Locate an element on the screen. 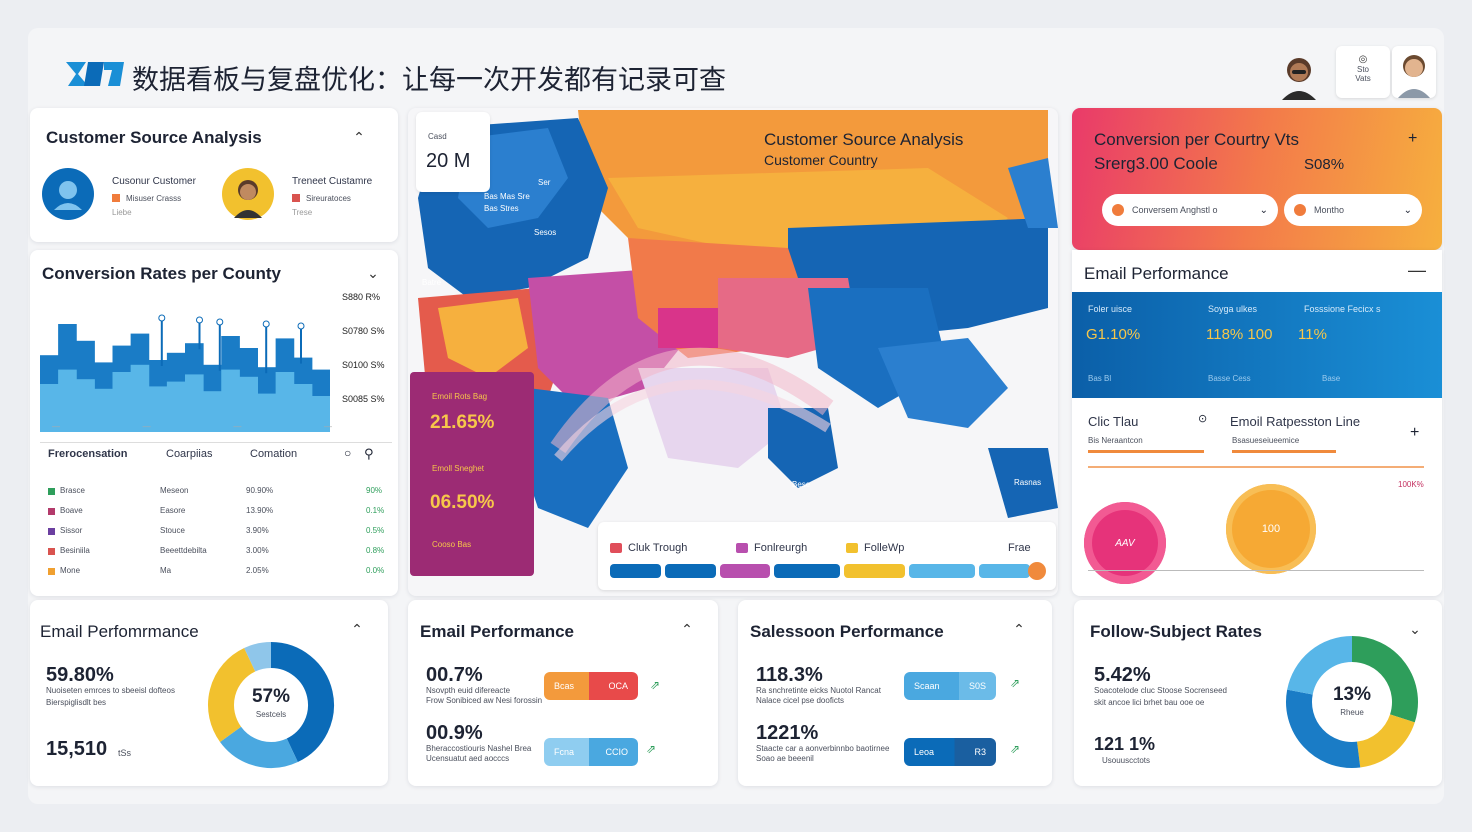 The image size is (1472, 832). info-icon: ○ is located at coordinates (348, 453).